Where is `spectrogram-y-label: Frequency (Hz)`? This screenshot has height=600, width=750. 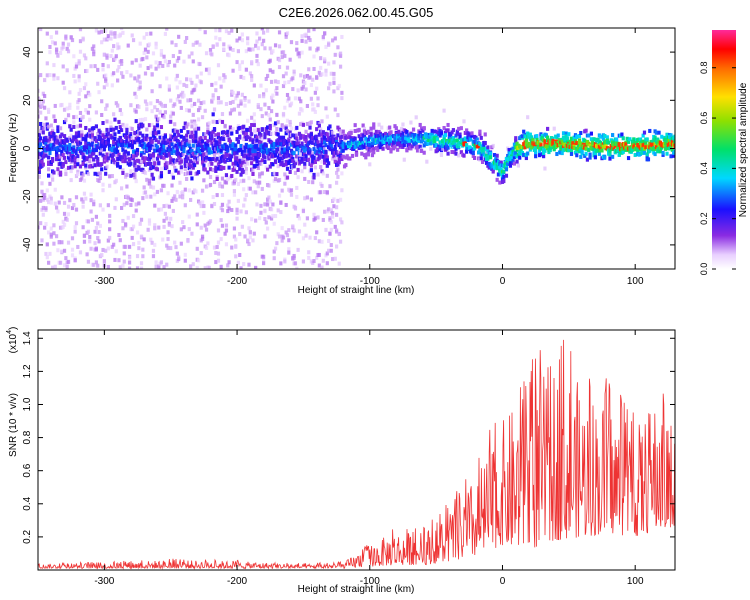
spectrogram-y-label: Frequency (Hz) is located at coordinates (13, 148).